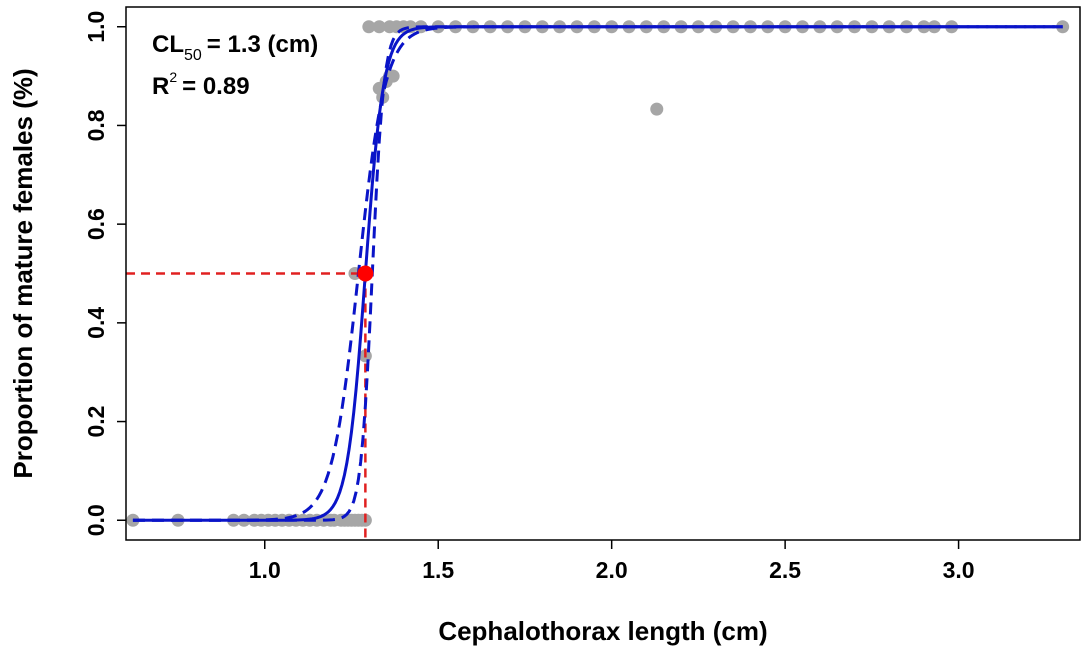 This screenshot has height=650, width=1089. I want to click on y-tick-label: 0.6, so click(96, 224).